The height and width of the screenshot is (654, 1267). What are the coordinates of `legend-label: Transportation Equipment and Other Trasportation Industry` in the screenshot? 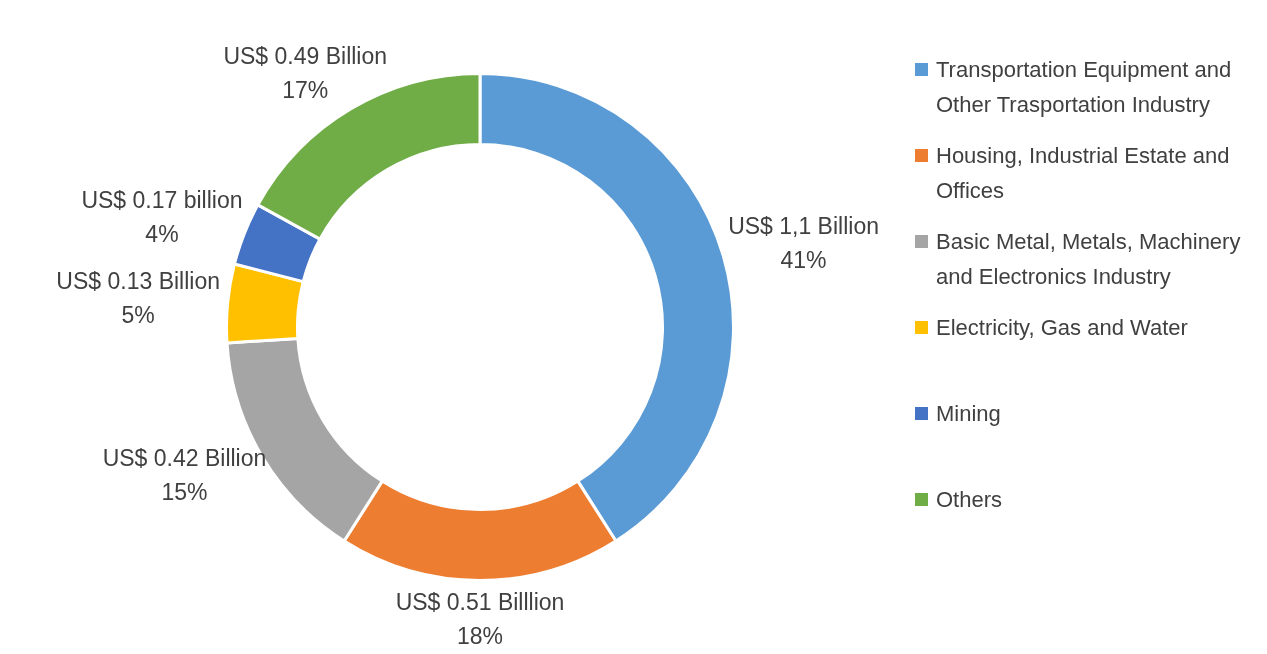 It's located at (1084, 87).